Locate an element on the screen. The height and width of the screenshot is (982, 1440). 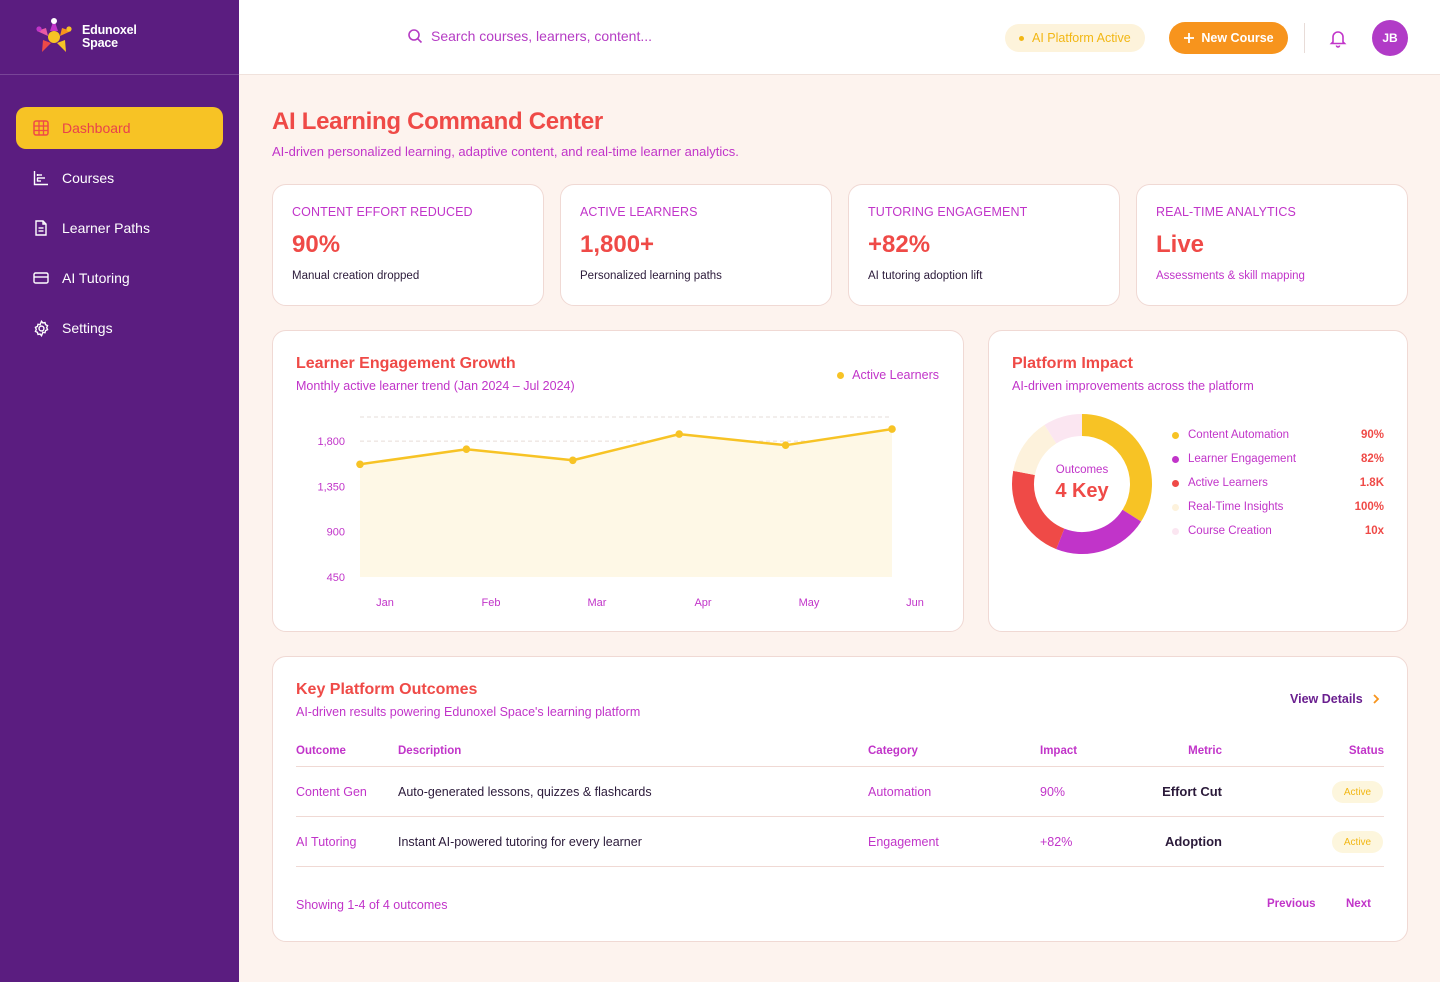
kpi-sub: Personalized learning paths is located at coordinates (651, 276).